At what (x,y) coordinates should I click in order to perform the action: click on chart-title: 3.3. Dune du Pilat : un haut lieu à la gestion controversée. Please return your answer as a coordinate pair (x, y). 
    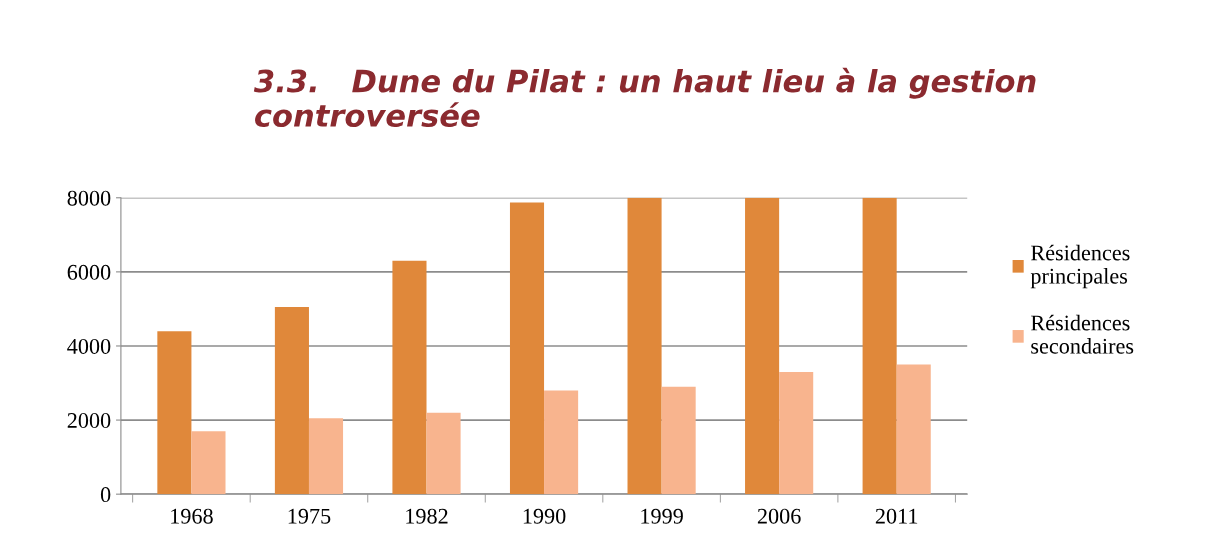
    Looking at the image, I should click on (644, 97).